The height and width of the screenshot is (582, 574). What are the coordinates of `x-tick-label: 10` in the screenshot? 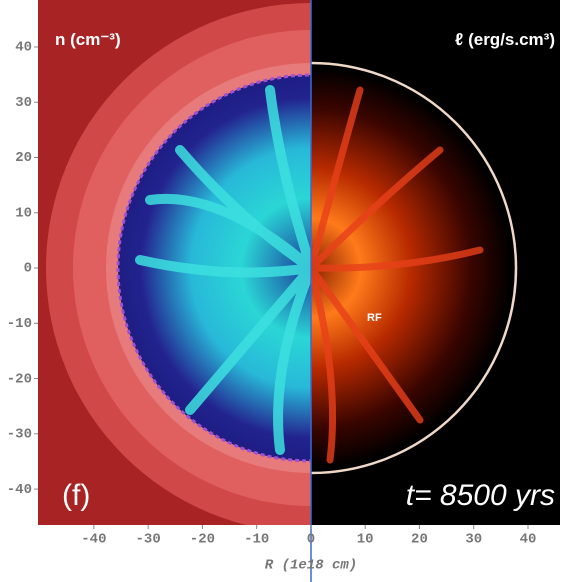 It's located at (365, 540).